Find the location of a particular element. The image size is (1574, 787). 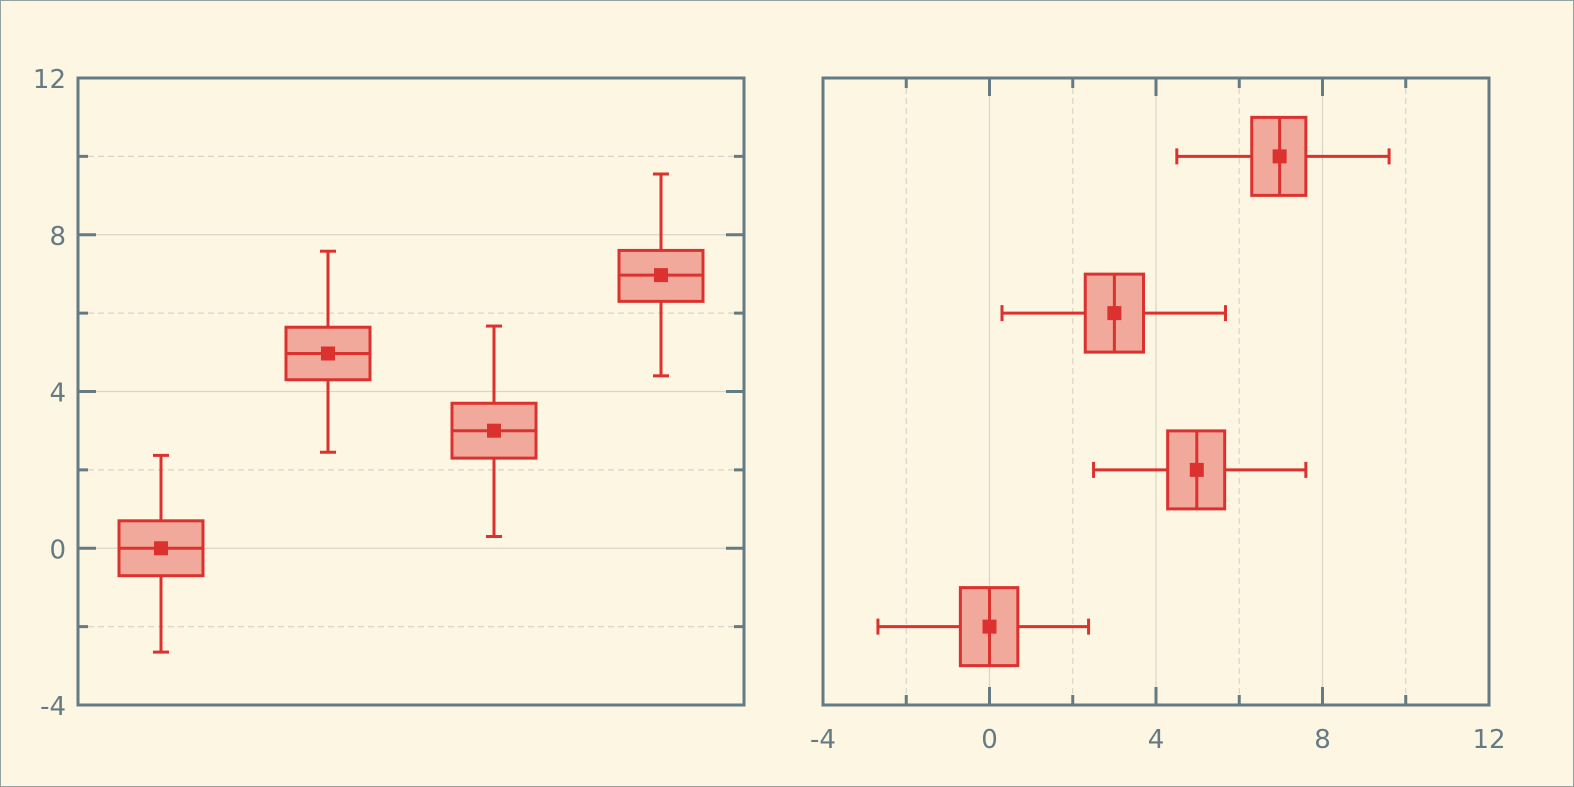

x-tick-label: 0 is located at coordinates (989, 740).